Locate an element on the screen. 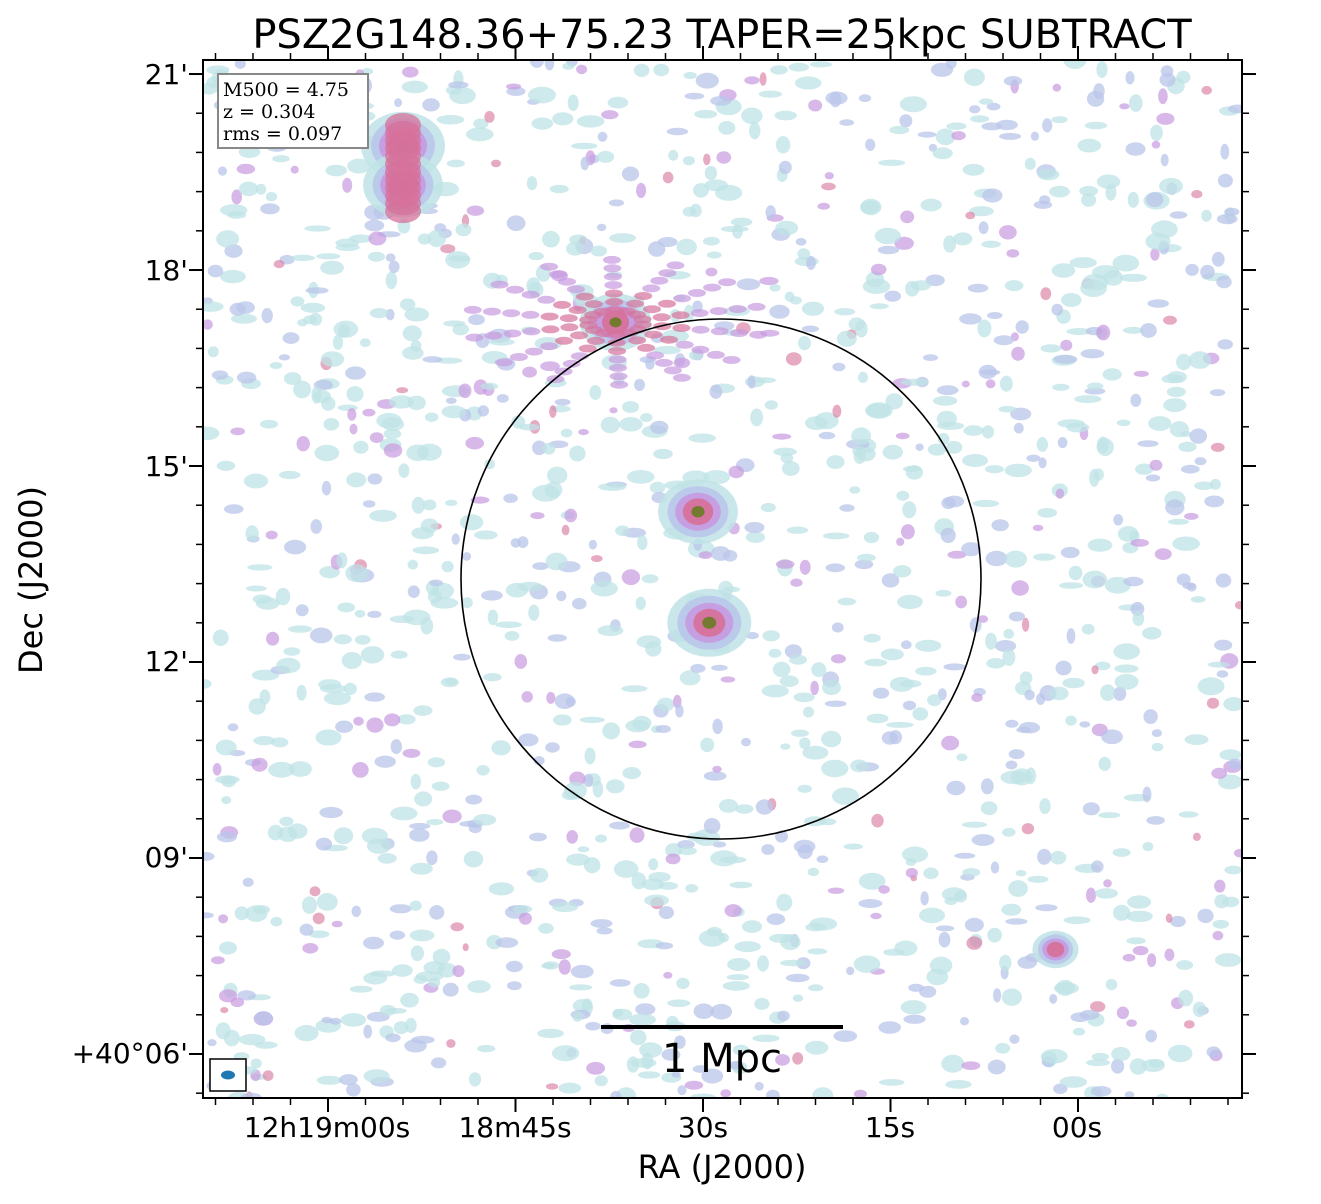  scale-bar-label: 1 Mpc is located at coordinates (722, 1059).